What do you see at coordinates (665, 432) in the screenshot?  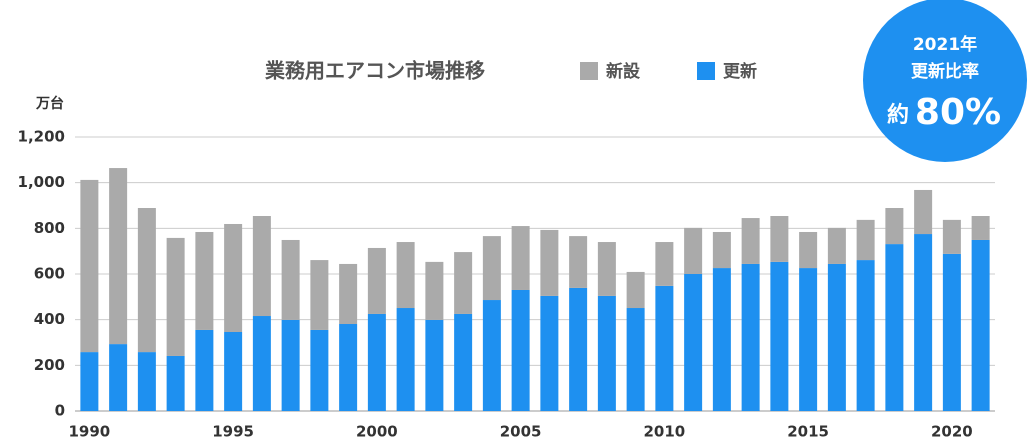 I see `x-tick-label: 2010` at bounding box center [665, 432].